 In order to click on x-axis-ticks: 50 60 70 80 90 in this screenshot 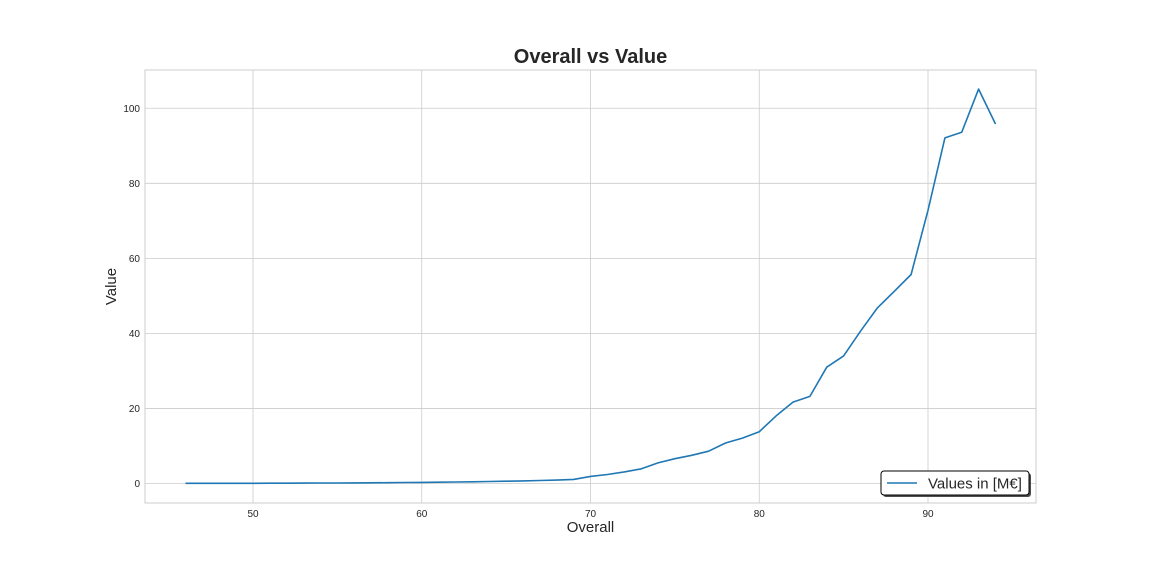, I will do `click(590, 514)`.